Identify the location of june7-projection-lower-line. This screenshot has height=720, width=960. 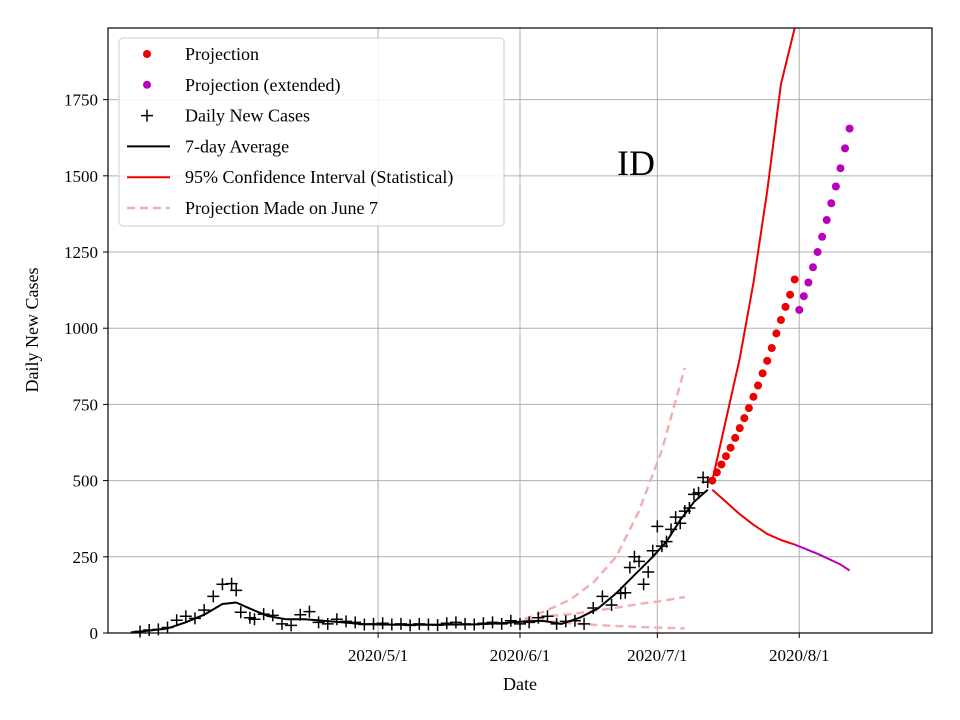
(604, 624).